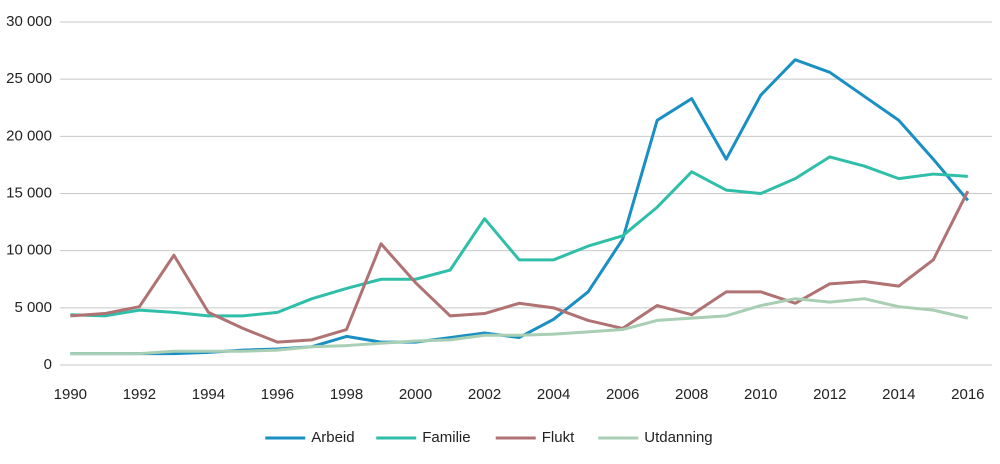  Describe the element at coordinates (139, 394) in the screenshot. I see `x-tick-label: 1992` at that location.